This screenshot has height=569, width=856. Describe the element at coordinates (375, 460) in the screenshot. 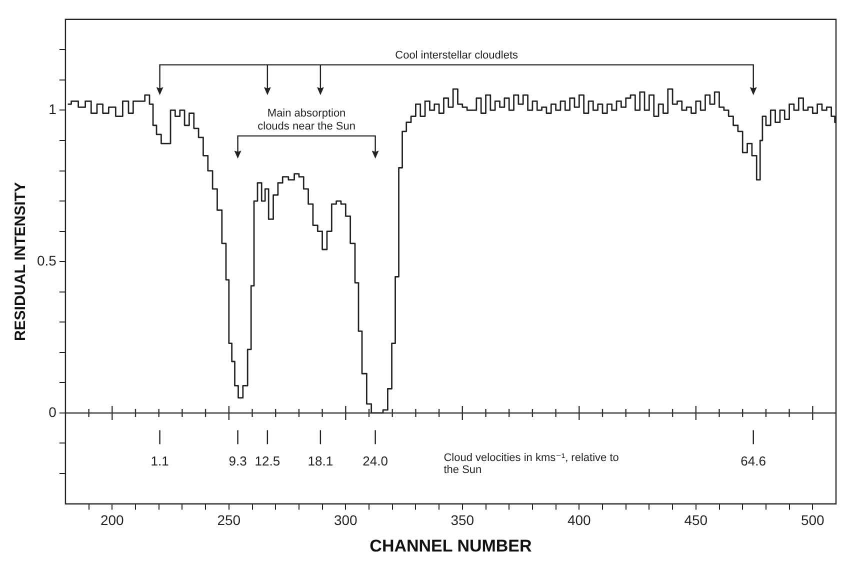

I see `annotation: 24.0` at that location.